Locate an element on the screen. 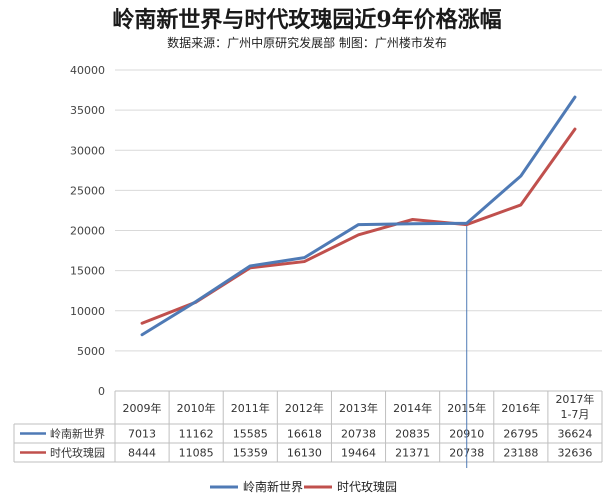 This screenshot has width=614, height=501. data-label: 19464 is located at coordinates (358, 453).